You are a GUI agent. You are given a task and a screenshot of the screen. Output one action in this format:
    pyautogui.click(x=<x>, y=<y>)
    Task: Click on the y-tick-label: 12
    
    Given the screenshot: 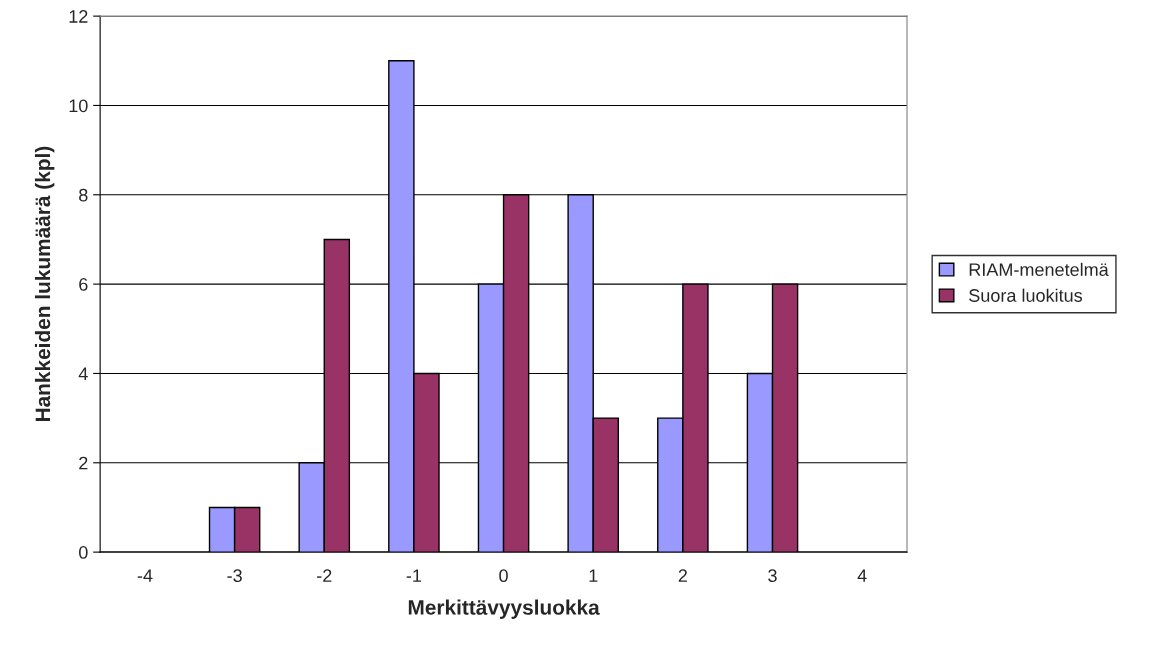 What is the action you would take?
    pyautogui.click(x=78, y=16)
    